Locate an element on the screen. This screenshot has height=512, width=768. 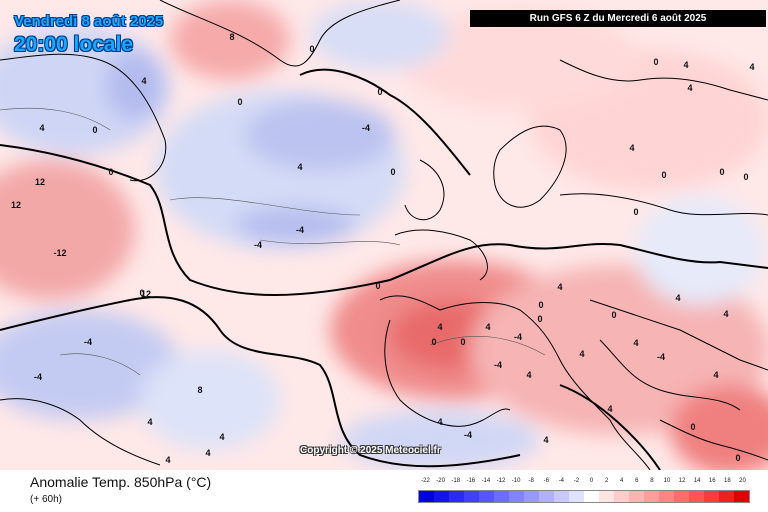
scale-tick-label: -2 is located at coordinates (576, 481).